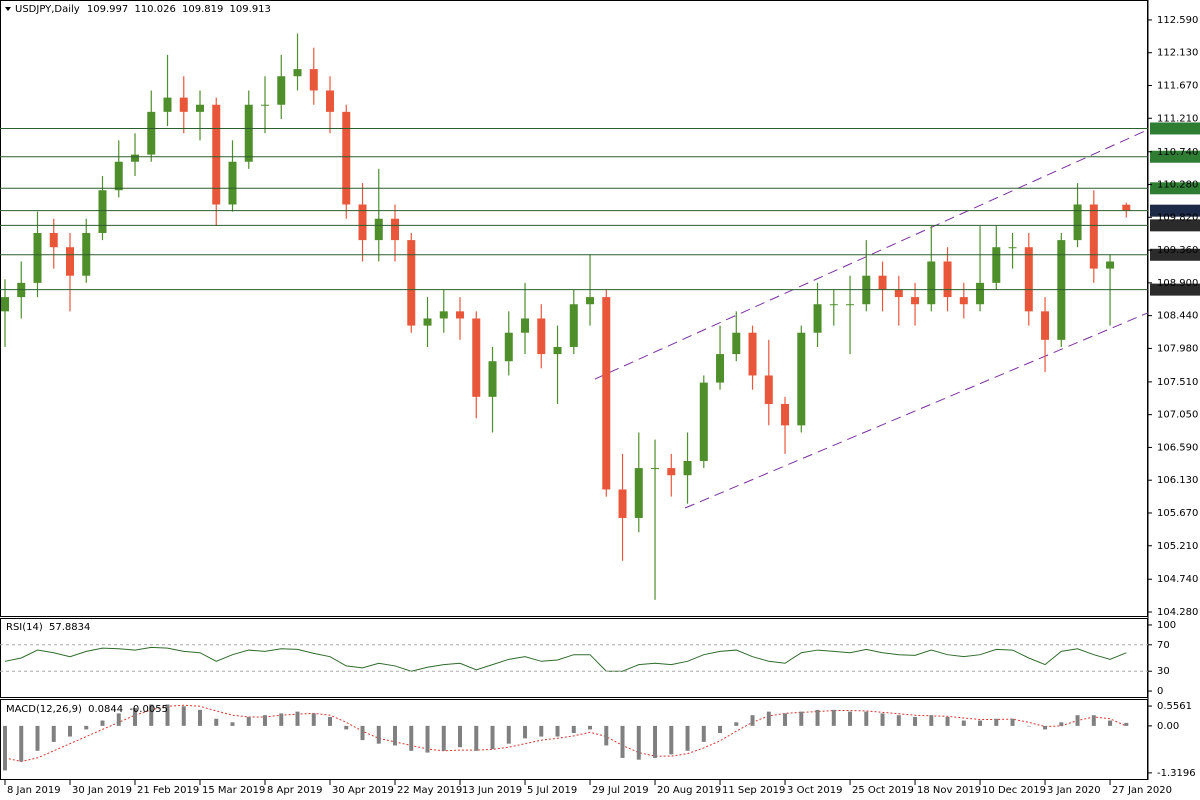 The image size is (1200, 800). What do you see at coordinates (1177, 447) in the screenshot?
I see `y-tick-label: 106.590` at bounding box center [1177, 447].